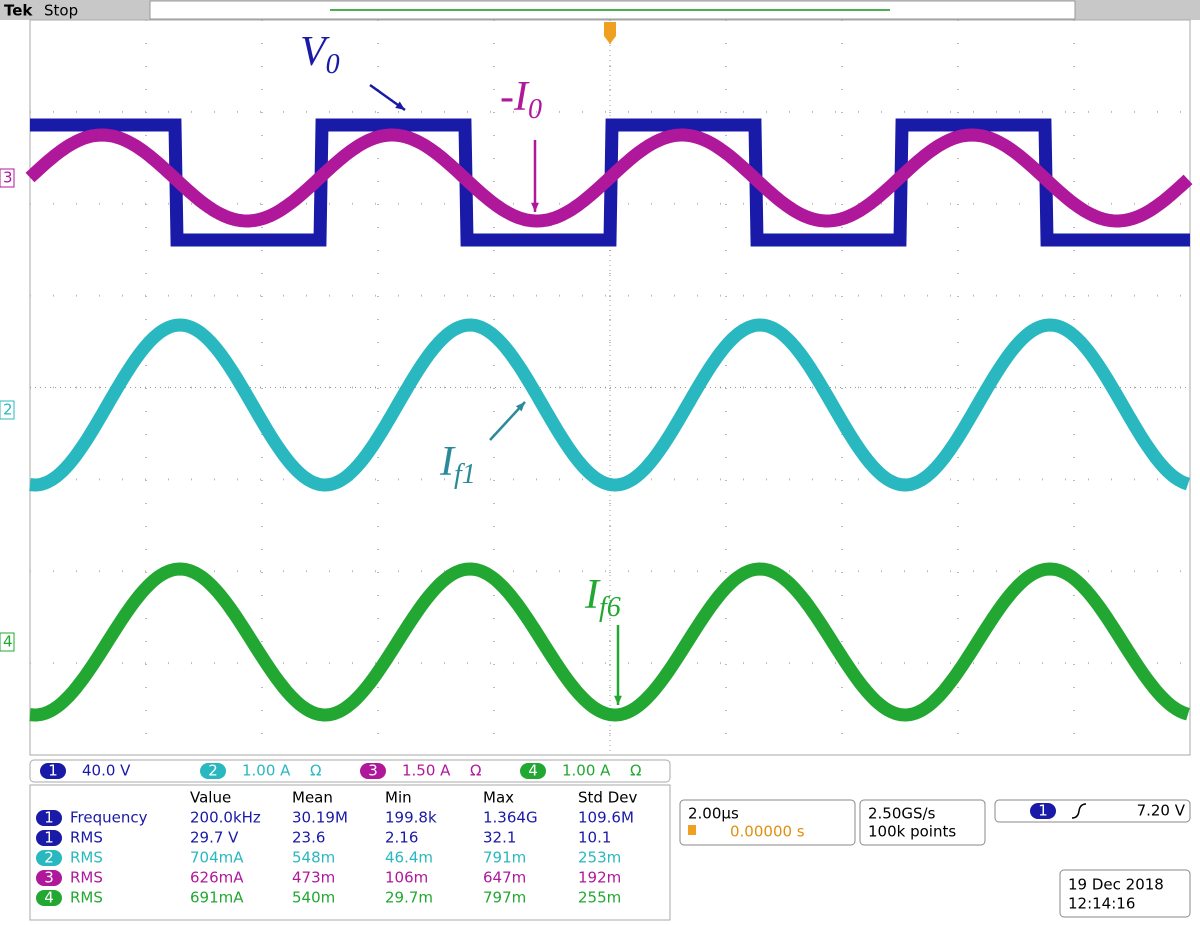 The image size is (1200, 925). Describe the element at coordinates (599, 878) in the screenshot. I see `measurement-value: 192m` at that location.